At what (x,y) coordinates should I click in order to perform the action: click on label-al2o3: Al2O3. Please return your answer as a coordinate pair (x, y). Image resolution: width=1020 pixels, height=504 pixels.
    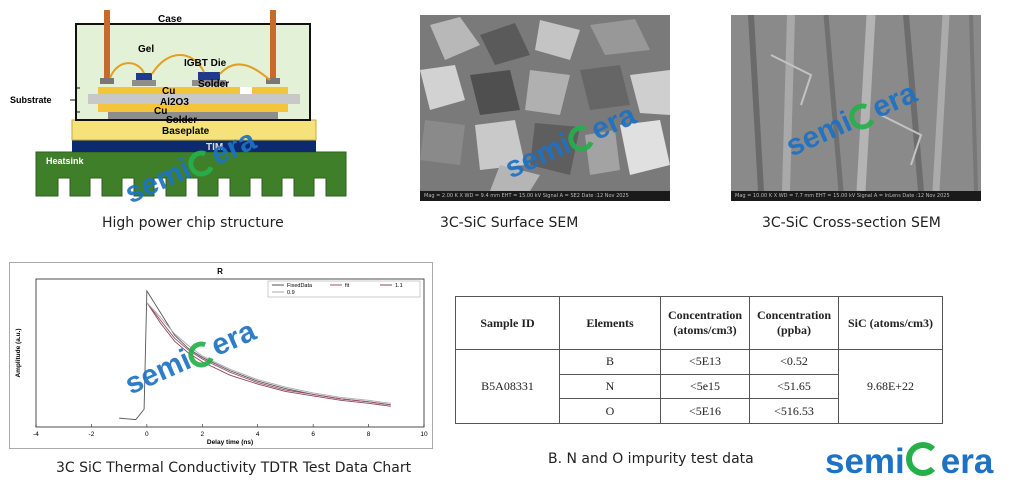
    Looking at the image, I should click on (174, 102).